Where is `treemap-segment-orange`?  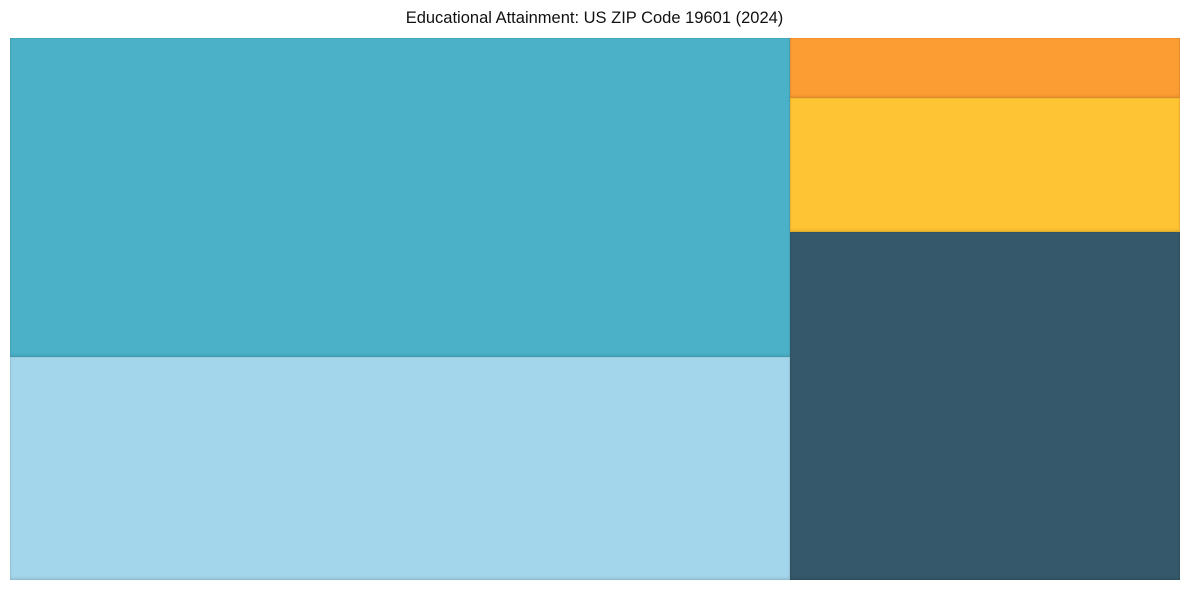
treemap-segment-orange is located at coordinates (985, 68).